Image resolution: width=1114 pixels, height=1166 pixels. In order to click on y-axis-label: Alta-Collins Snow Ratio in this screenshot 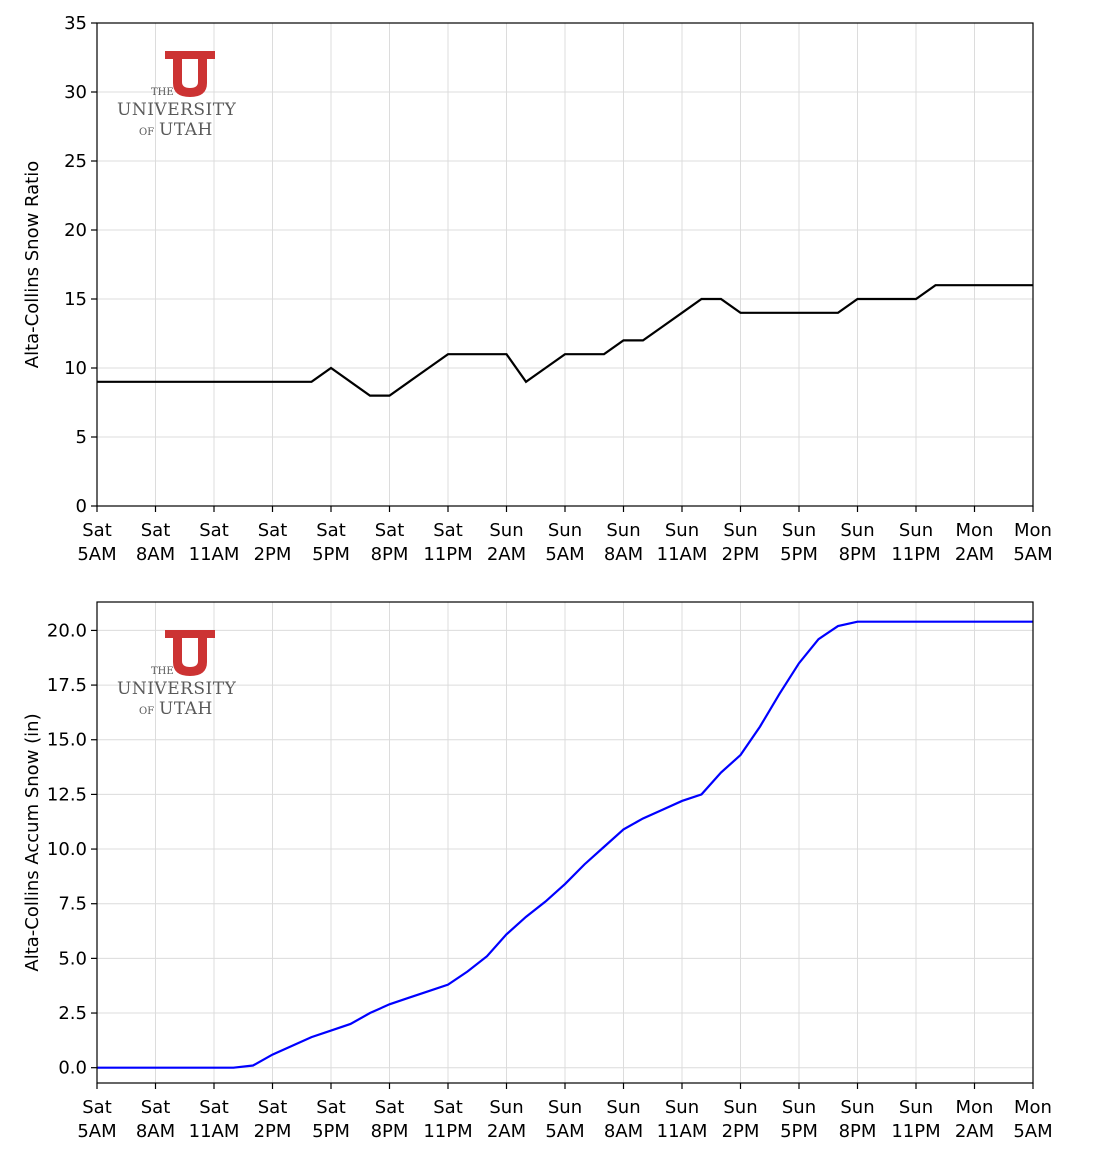, I will do `click(32, 265)`.